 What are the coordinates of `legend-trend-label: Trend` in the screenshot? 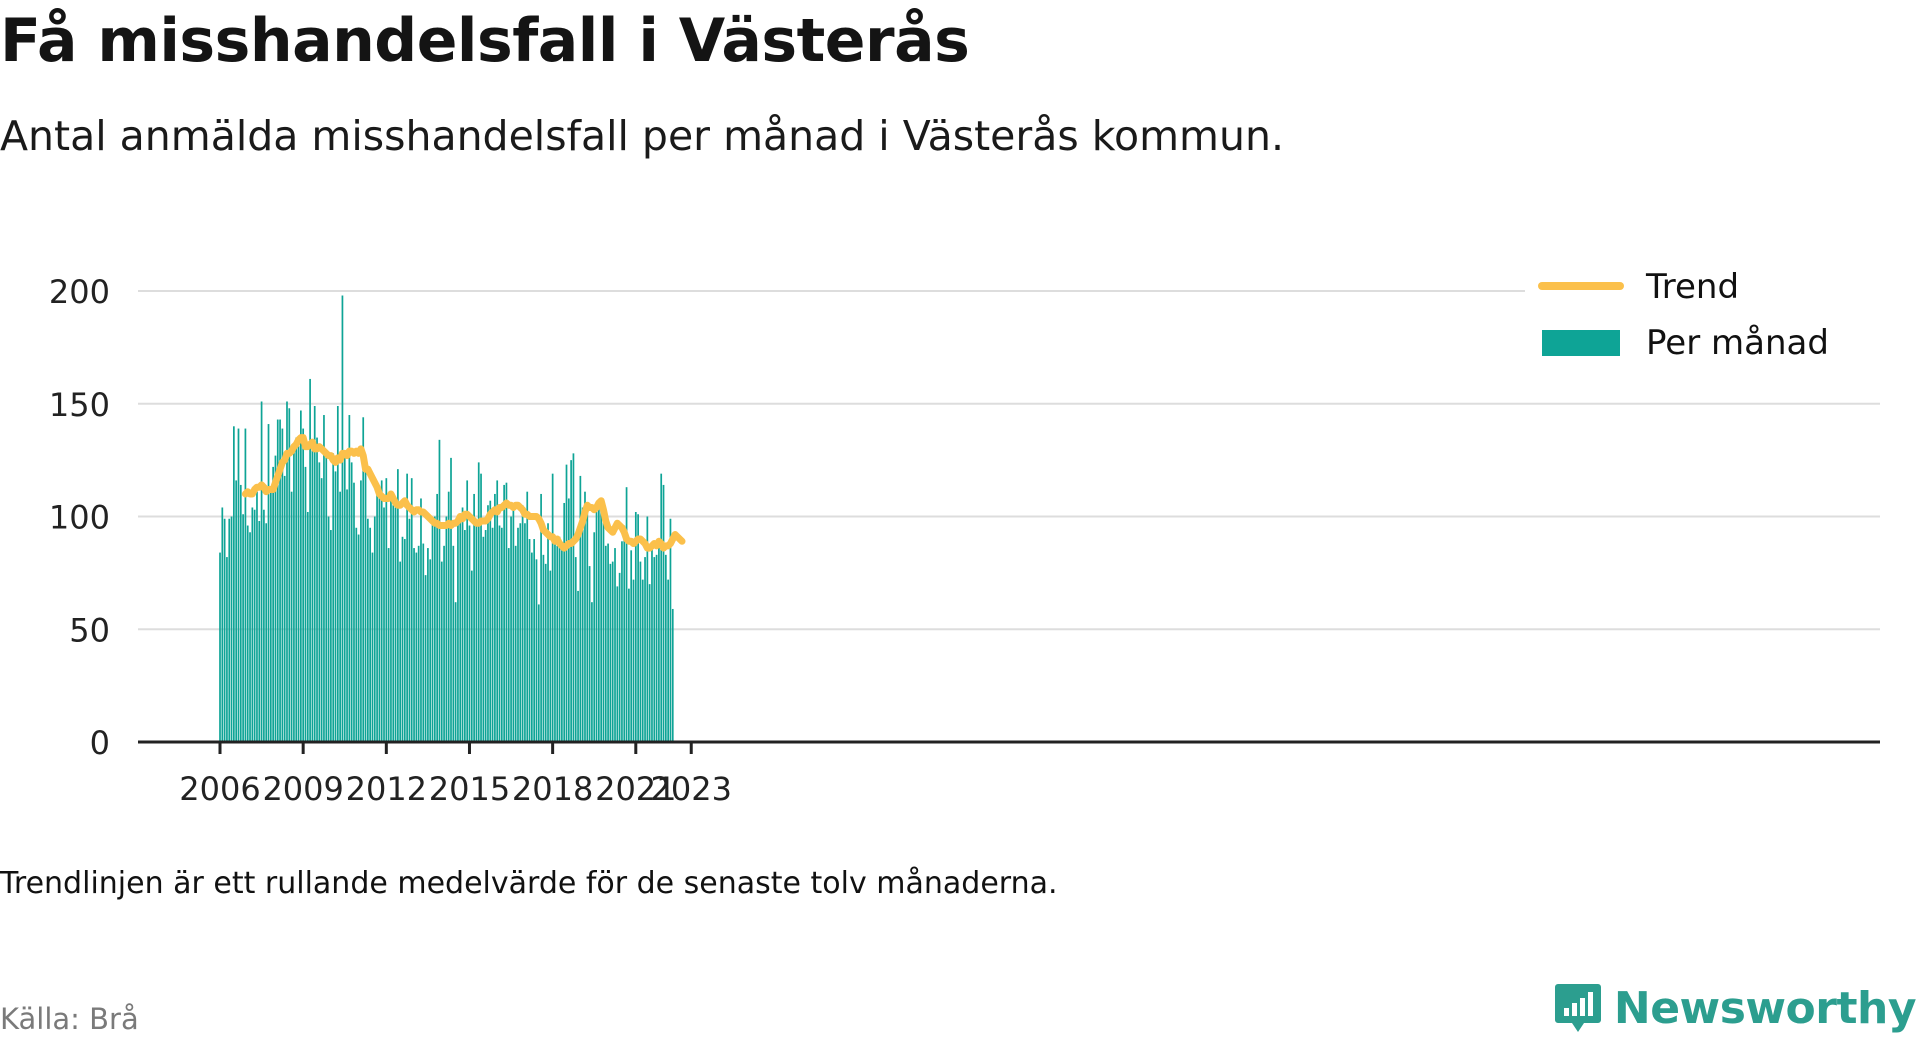 It's located at (1692, 287).